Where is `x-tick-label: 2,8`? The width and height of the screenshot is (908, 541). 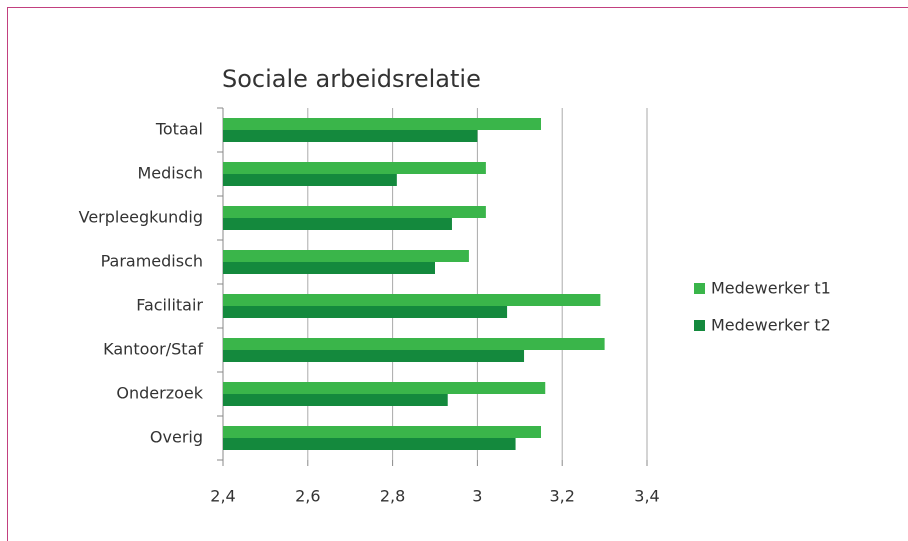
x-tick-label: 2,8 is located at coordinates (392, 496).